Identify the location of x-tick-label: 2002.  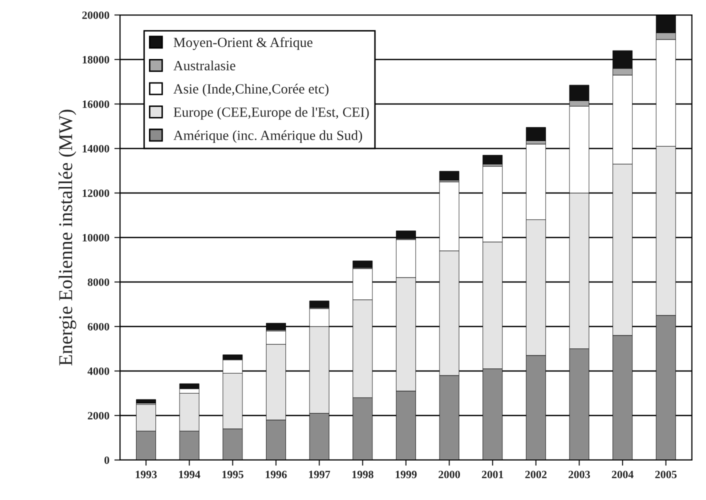
(536, 474).